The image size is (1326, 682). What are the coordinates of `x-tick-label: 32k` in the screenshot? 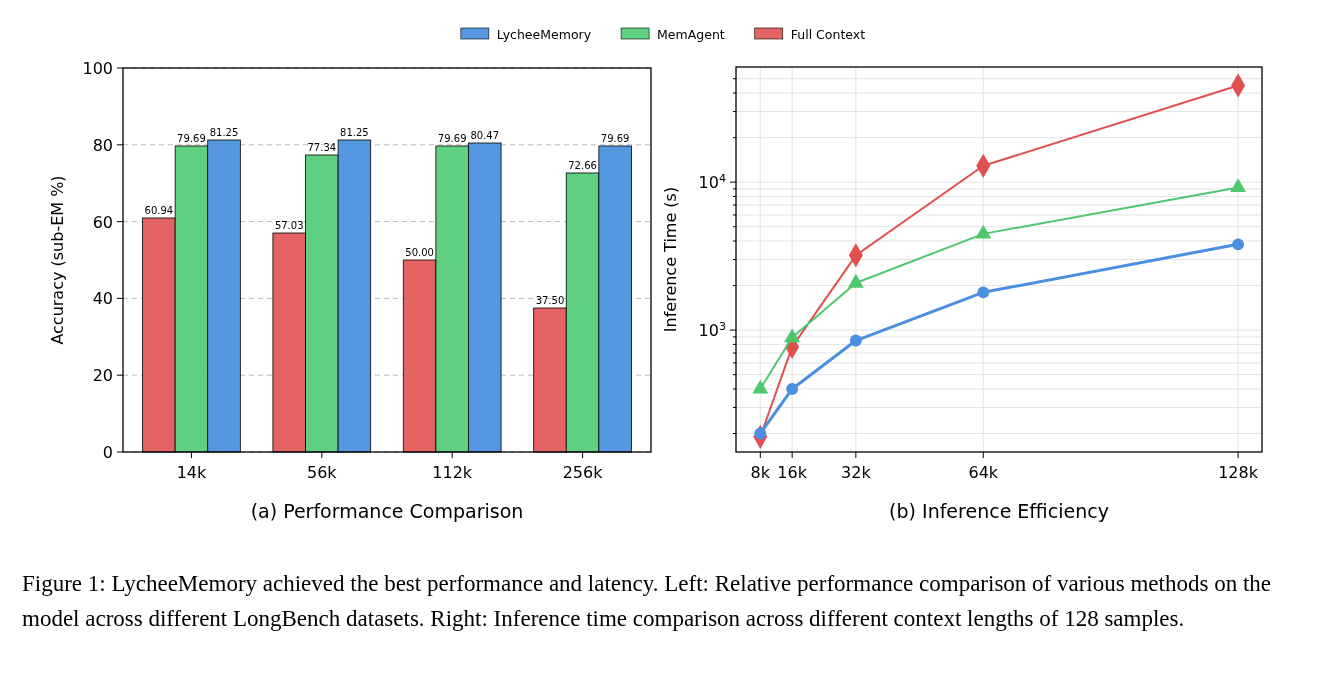 It's located at (856, 472).